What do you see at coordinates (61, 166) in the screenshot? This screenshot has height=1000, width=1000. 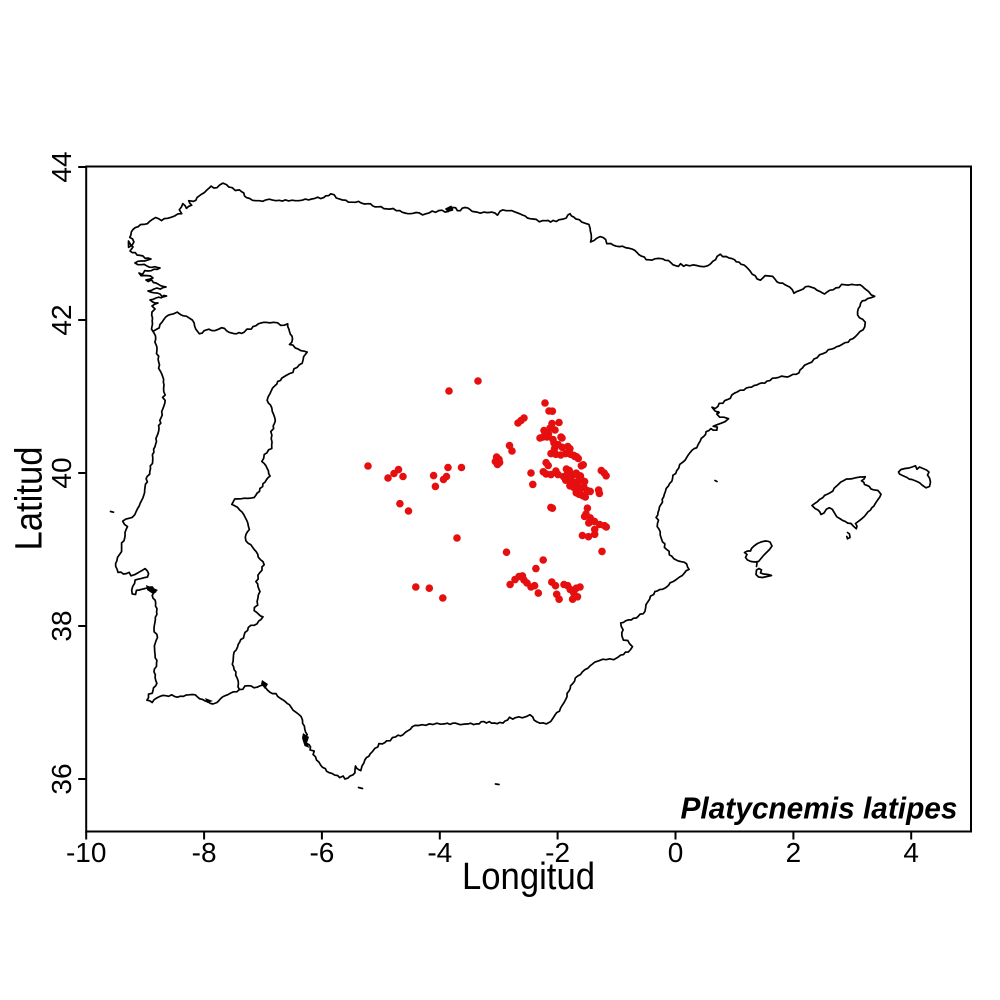 I see `svg-text: 44` at bounding box center [61, 166].